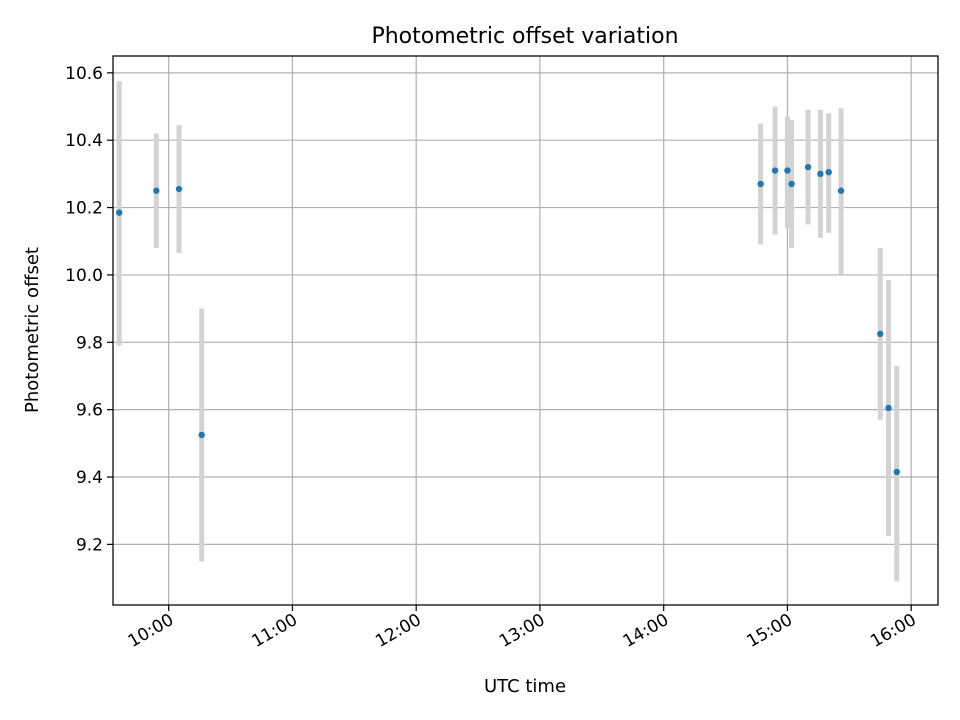  Describe the element at coordinates (525, 686) in the screenshot. I see `x-axis-label: UTC time` at that location.